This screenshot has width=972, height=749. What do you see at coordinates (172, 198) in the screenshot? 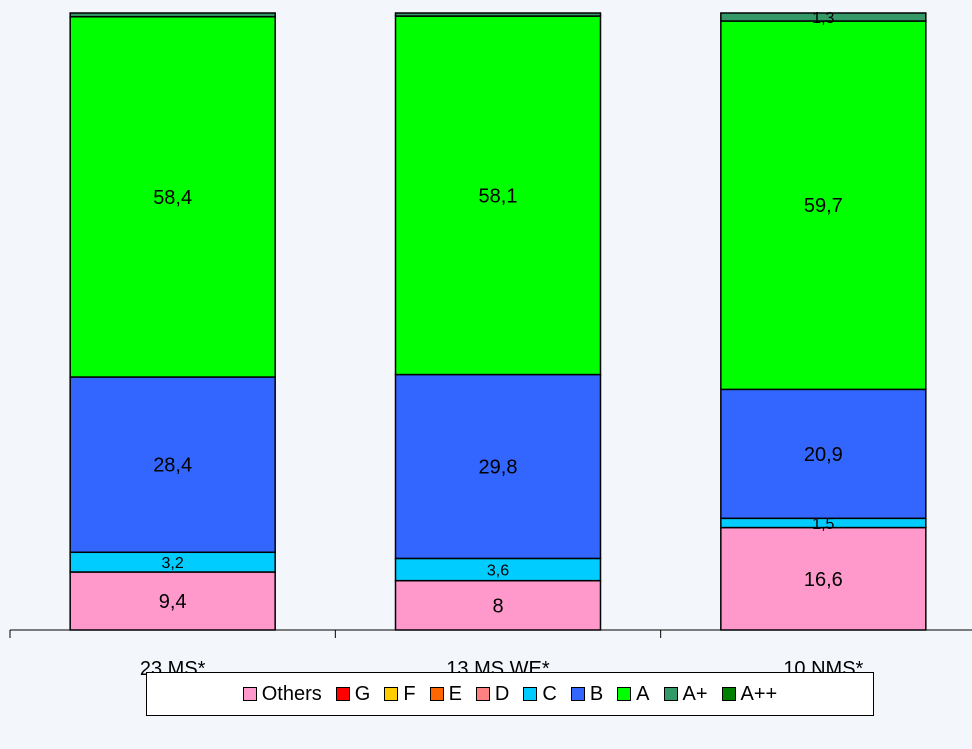
I see `data-label: 58,4` at bounding box center [172, 198].